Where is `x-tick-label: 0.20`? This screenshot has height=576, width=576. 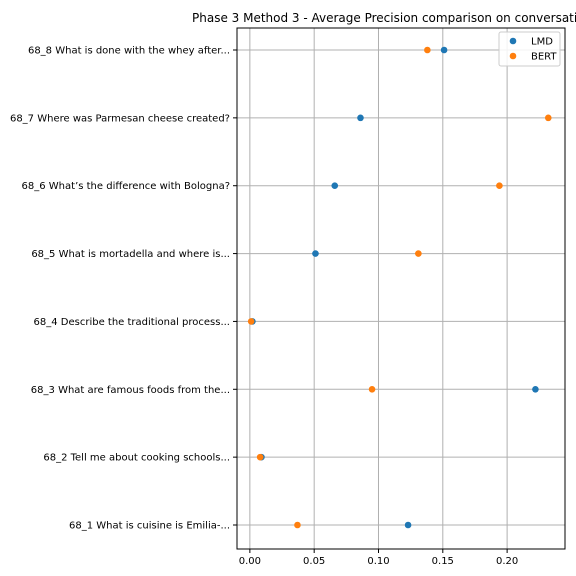 x-tick-label: 0.20 is located at coordinates (507, 561).